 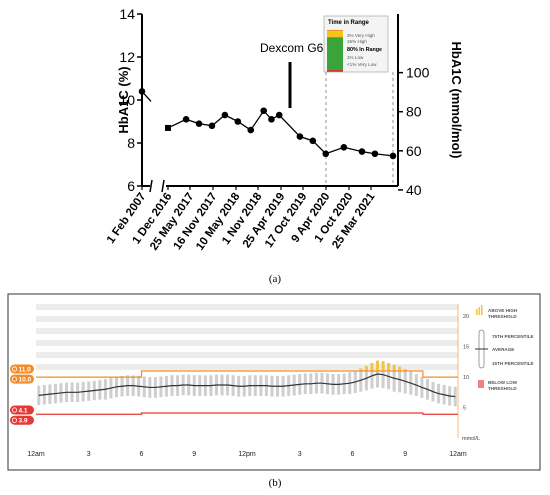 What do you see at coordinates (481, 384) in the screenshot?
I see `legend-low-swatch` at bounding box center [481, 384].